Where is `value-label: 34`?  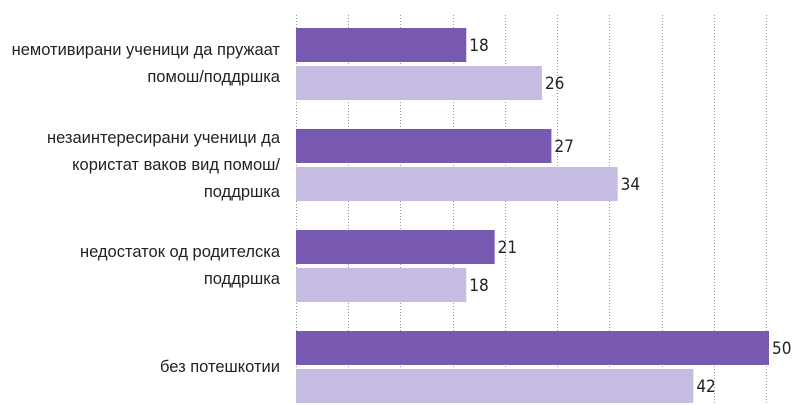
value-label: 34 is located at coordinates (630, 185).